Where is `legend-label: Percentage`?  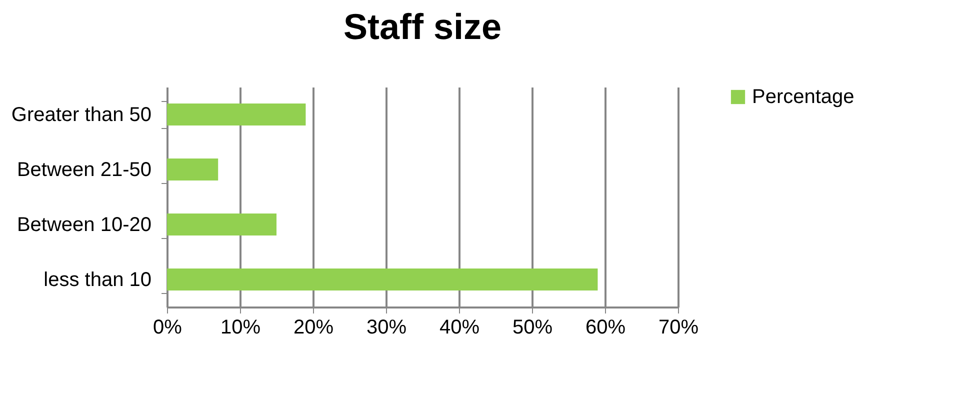
legend-label: Percentage is located at coordinates (803, 97).